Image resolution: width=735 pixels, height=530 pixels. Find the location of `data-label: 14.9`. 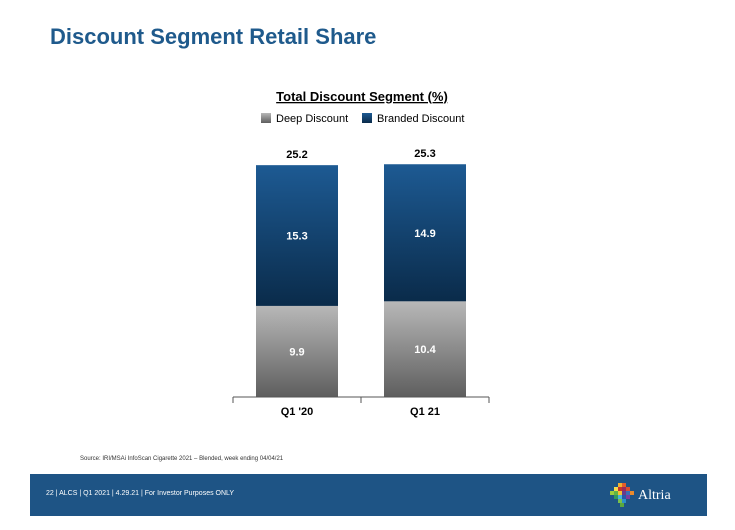

data-label: 14.9 is located at coordinates (424, 234).